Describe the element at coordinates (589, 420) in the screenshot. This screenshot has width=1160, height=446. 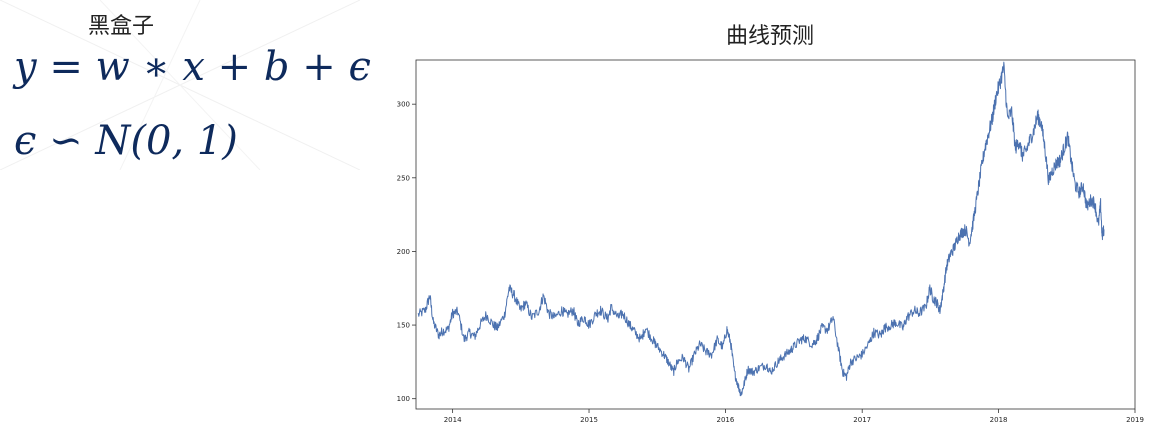
I see `x-tick-label: 2015` at that location.